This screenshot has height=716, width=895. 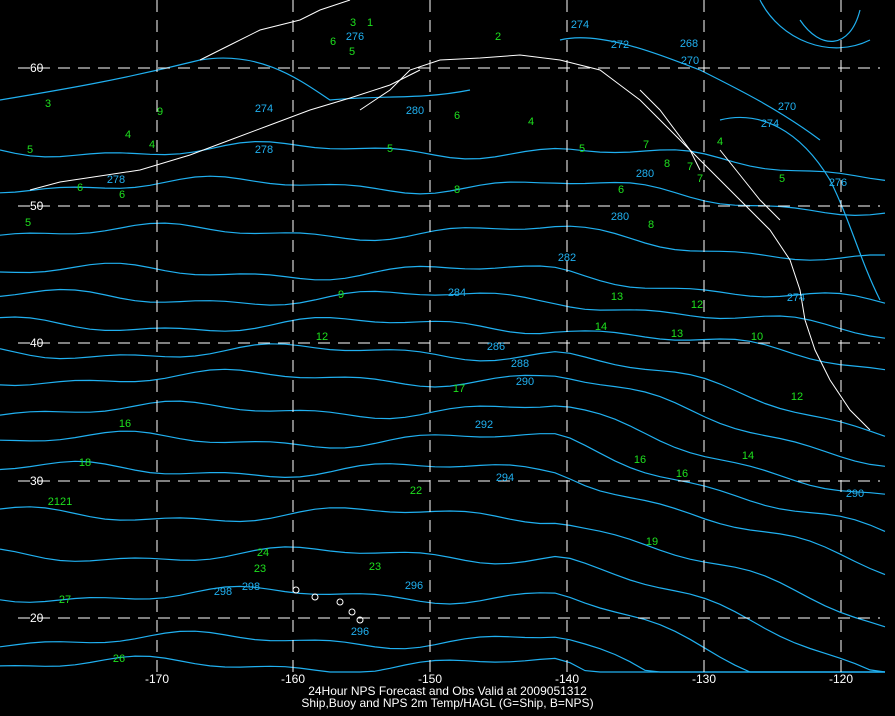 I want to click on contour-label: 282, so click(x=567, y=258).